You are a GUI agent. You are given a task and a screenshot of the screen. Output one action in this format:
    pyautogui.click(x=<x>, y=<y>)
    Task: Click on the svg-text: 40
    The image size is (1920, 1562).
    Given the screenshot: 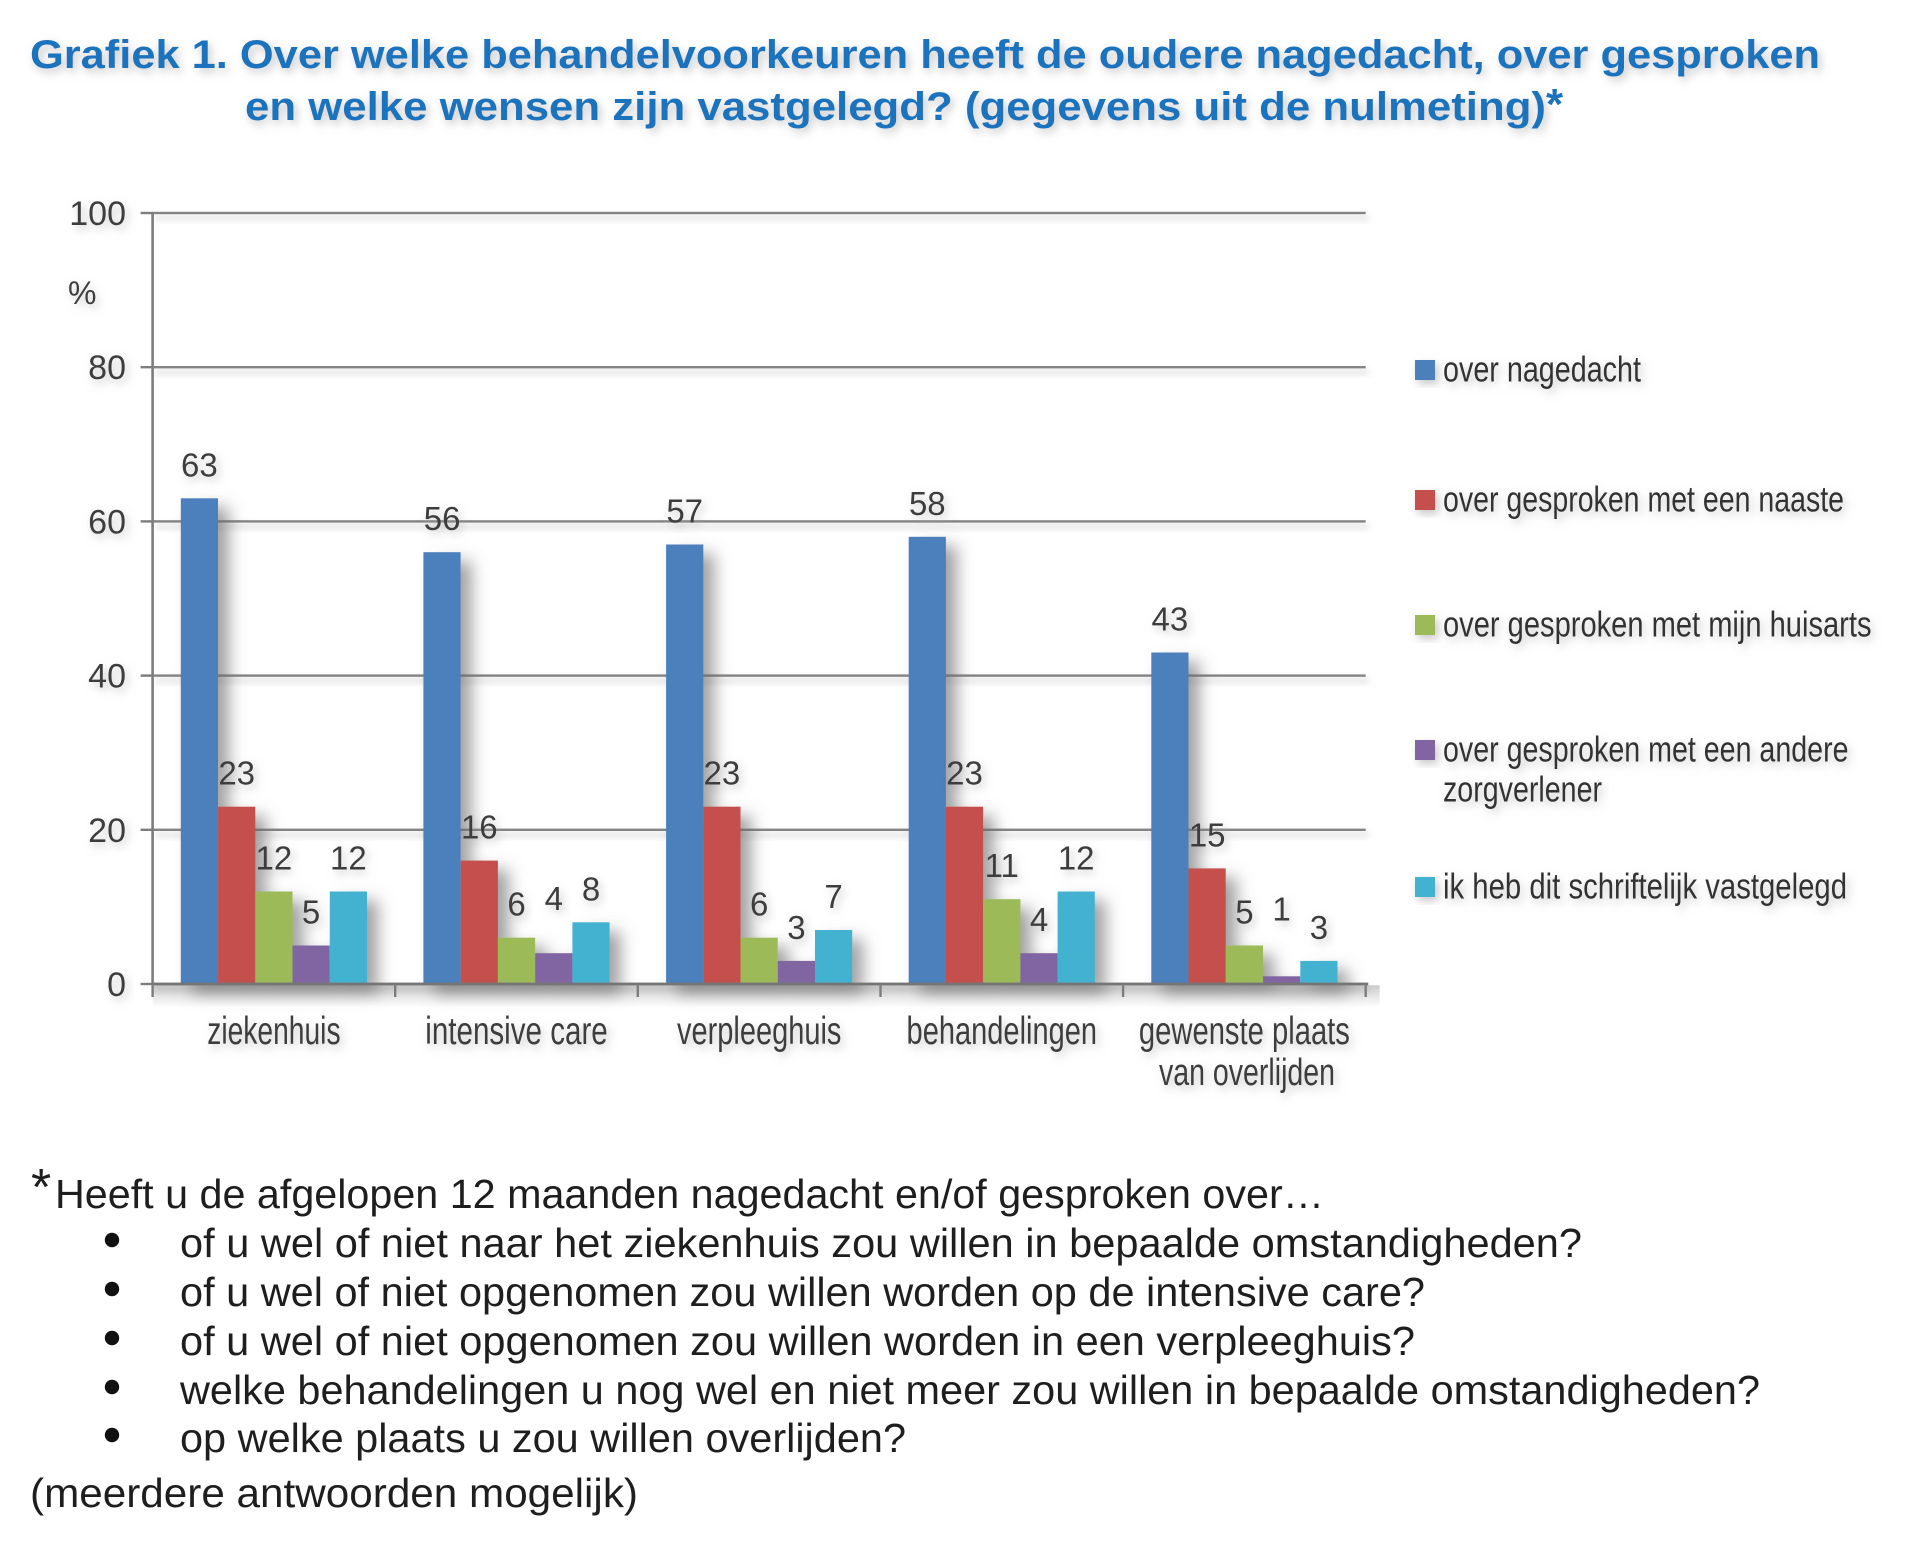 What is the action you would take?
    pyautogui.click(x=107, y=677)
    